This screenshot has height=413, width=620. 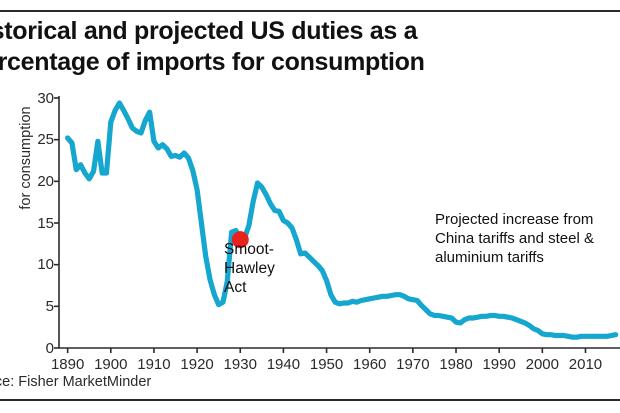 What do you see at coordinates (67, 364) in the screenshot?
I see `x-tick-label: 1890` at bounding box center [67, 364].